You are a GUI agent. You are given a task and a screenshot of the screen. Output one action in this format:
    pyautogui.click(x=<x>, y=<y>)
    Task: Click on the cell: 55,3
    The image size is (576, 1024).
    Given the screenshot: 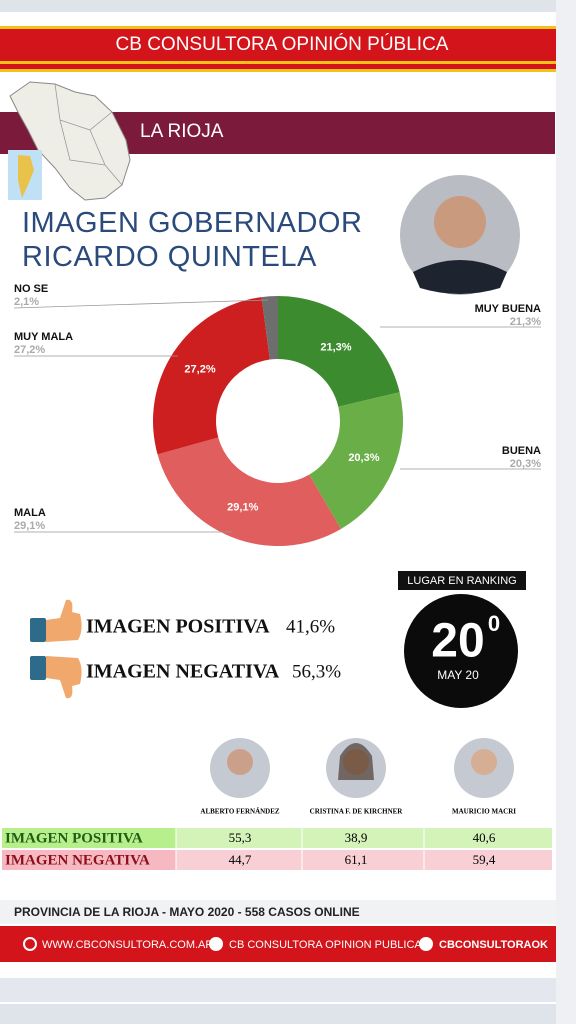 What is the action you would take?
    pyautogui.click(x=240, y=837)
    